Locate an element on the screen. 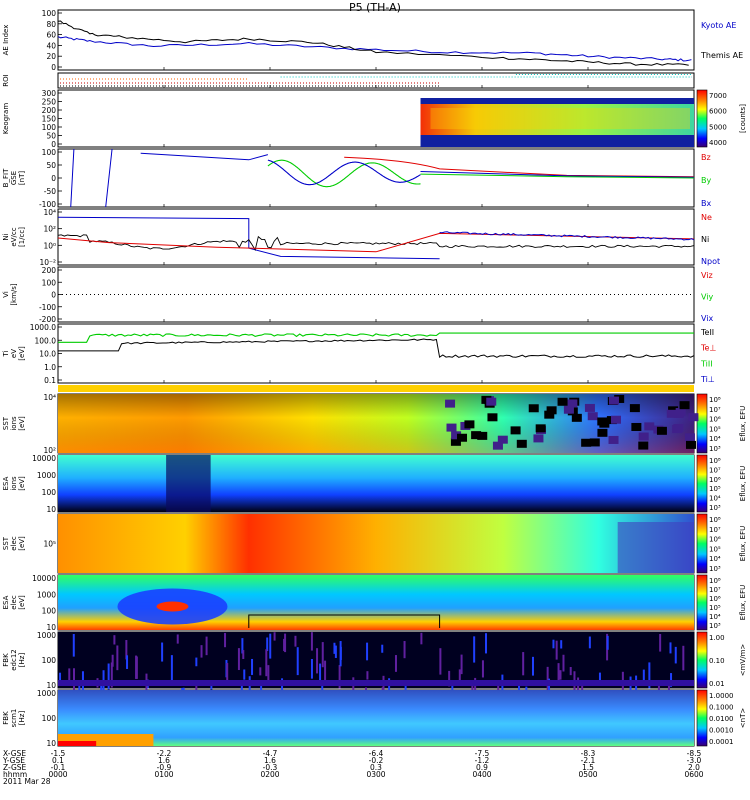 This screenshot has height=800, width=750. x-tick-zgse: 2.0 is located at coordinates (694, 767).